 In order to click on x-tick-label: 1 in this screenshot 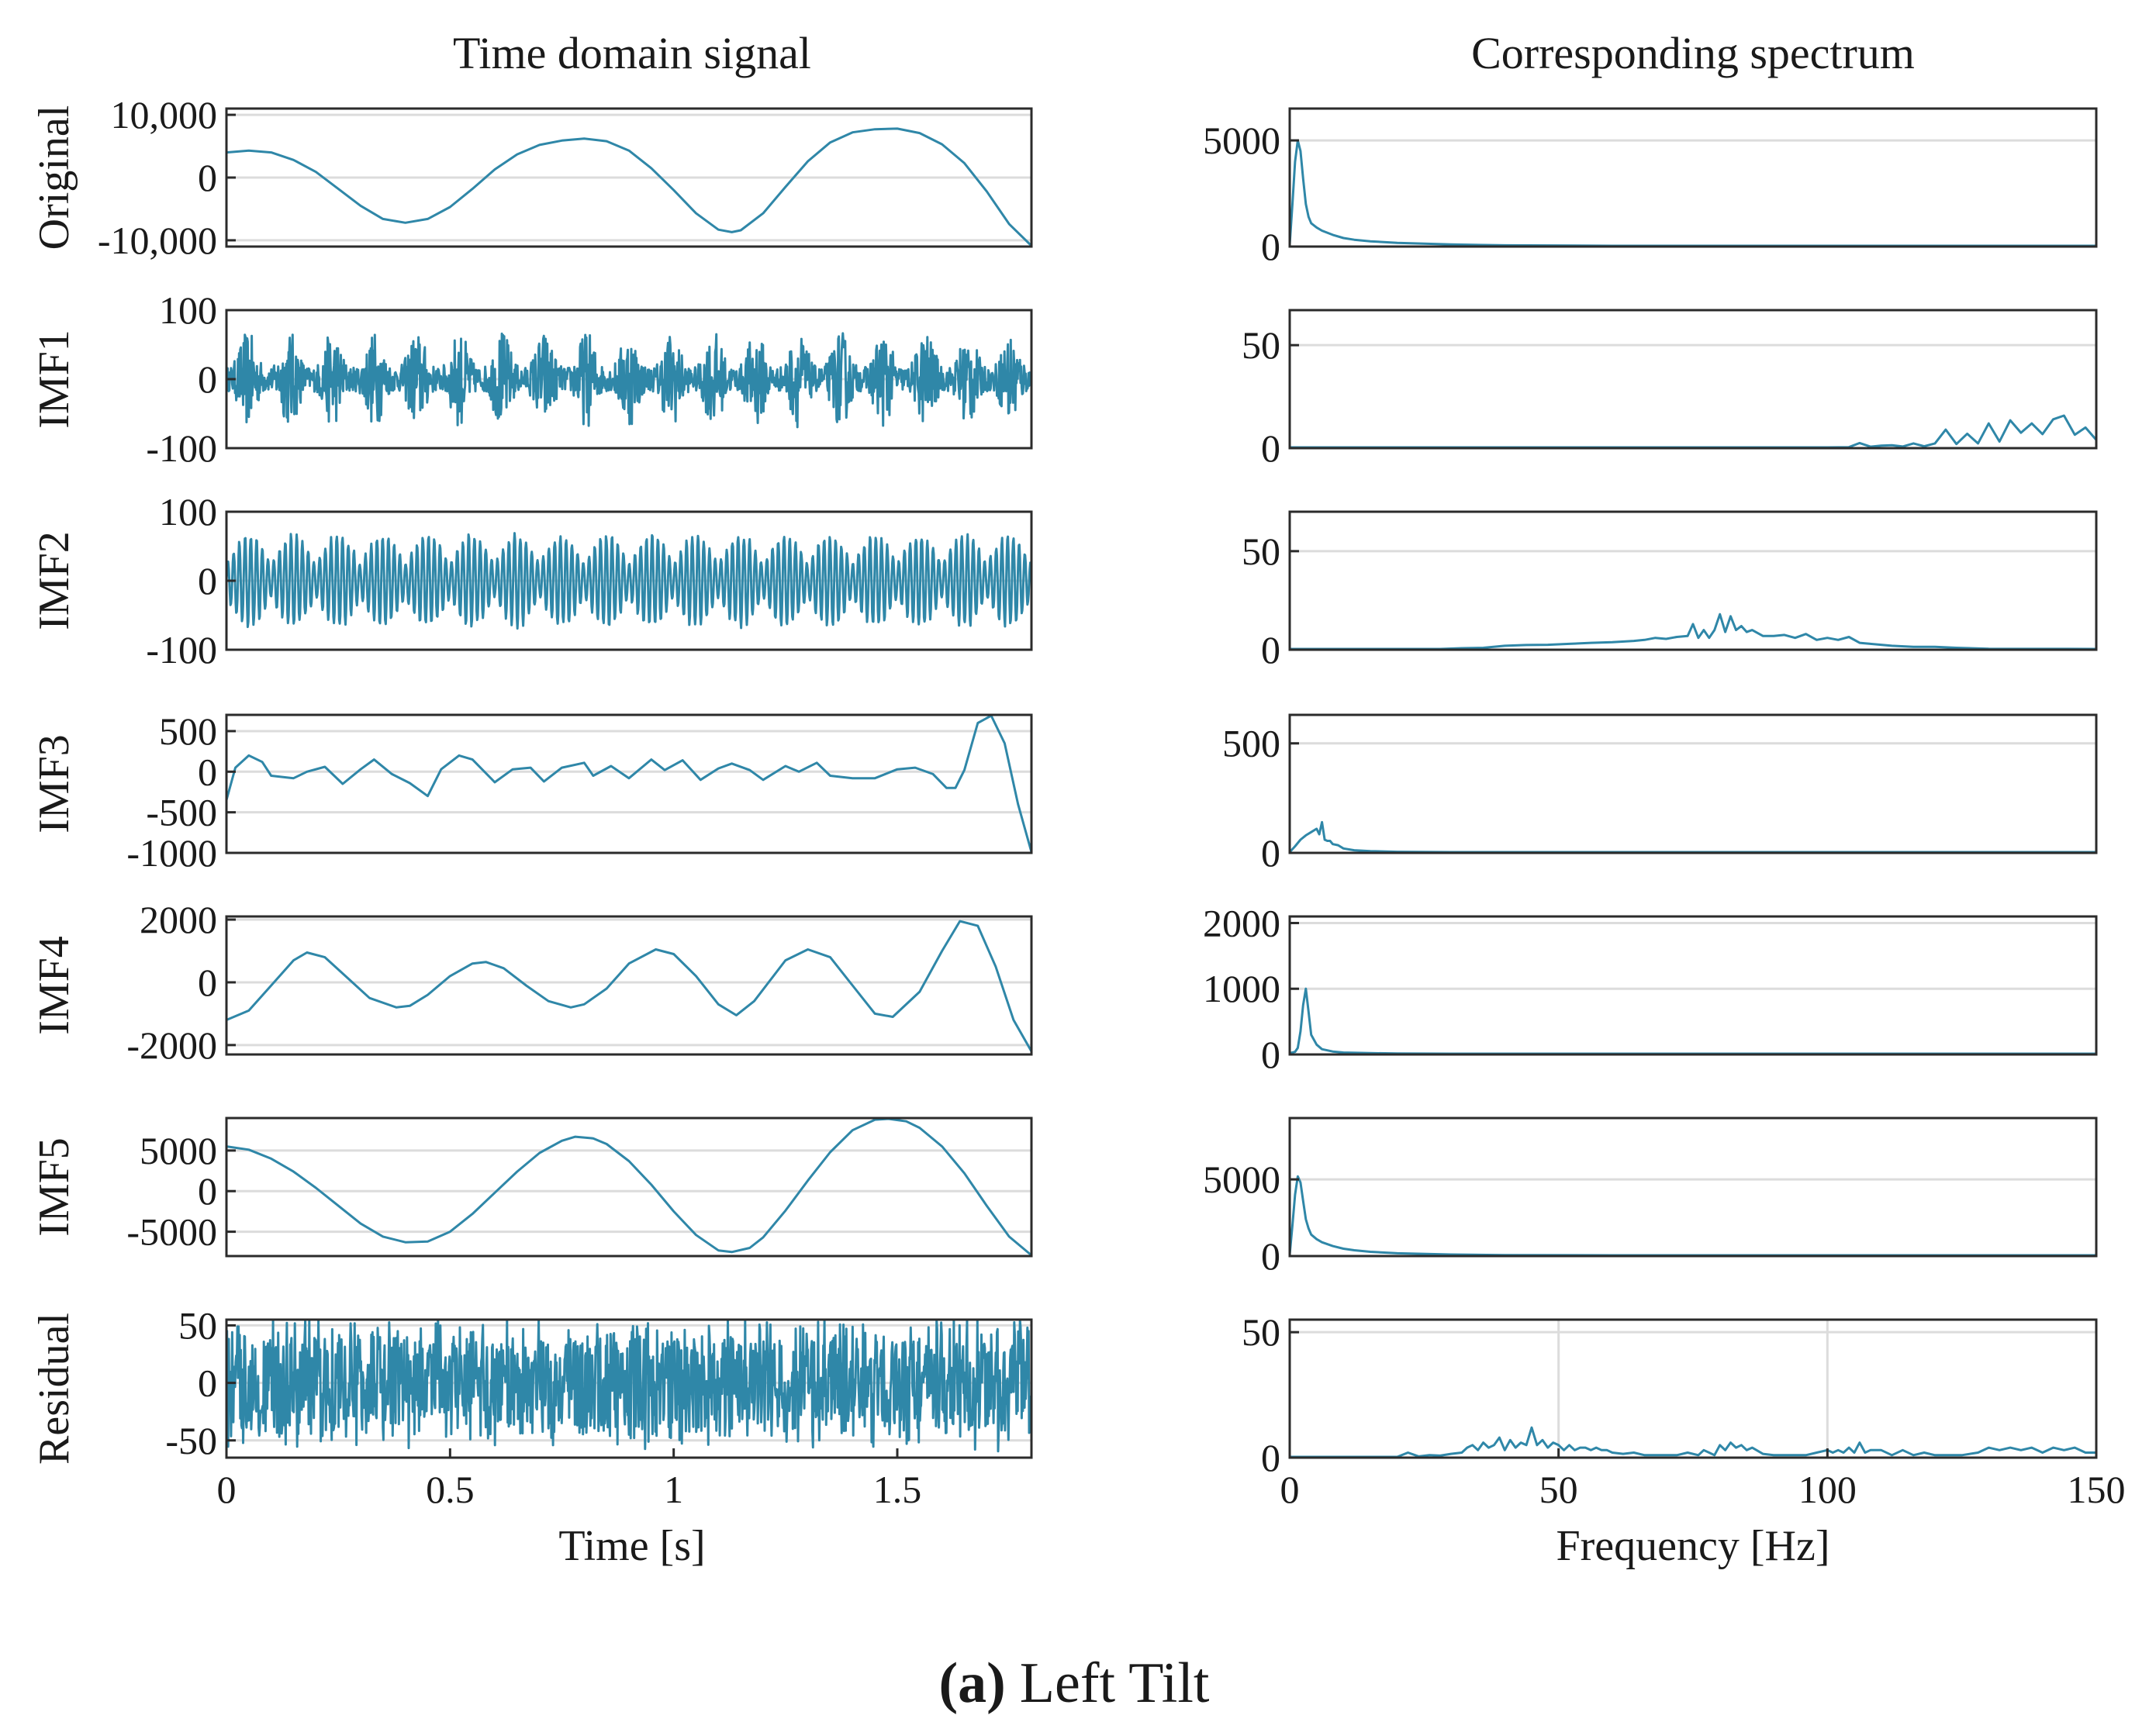, I will do `click(673, 1489)`.